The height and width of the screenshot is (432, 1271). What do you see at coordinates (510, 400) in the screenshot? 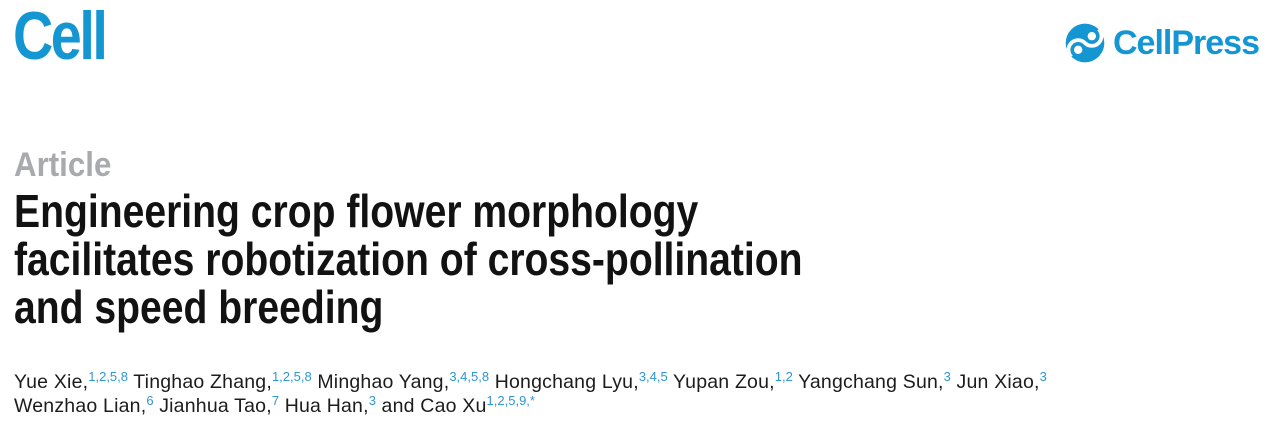
I see `author-affiliation-sup: 1,2,5,9,*` at bounding box center [510, 400].